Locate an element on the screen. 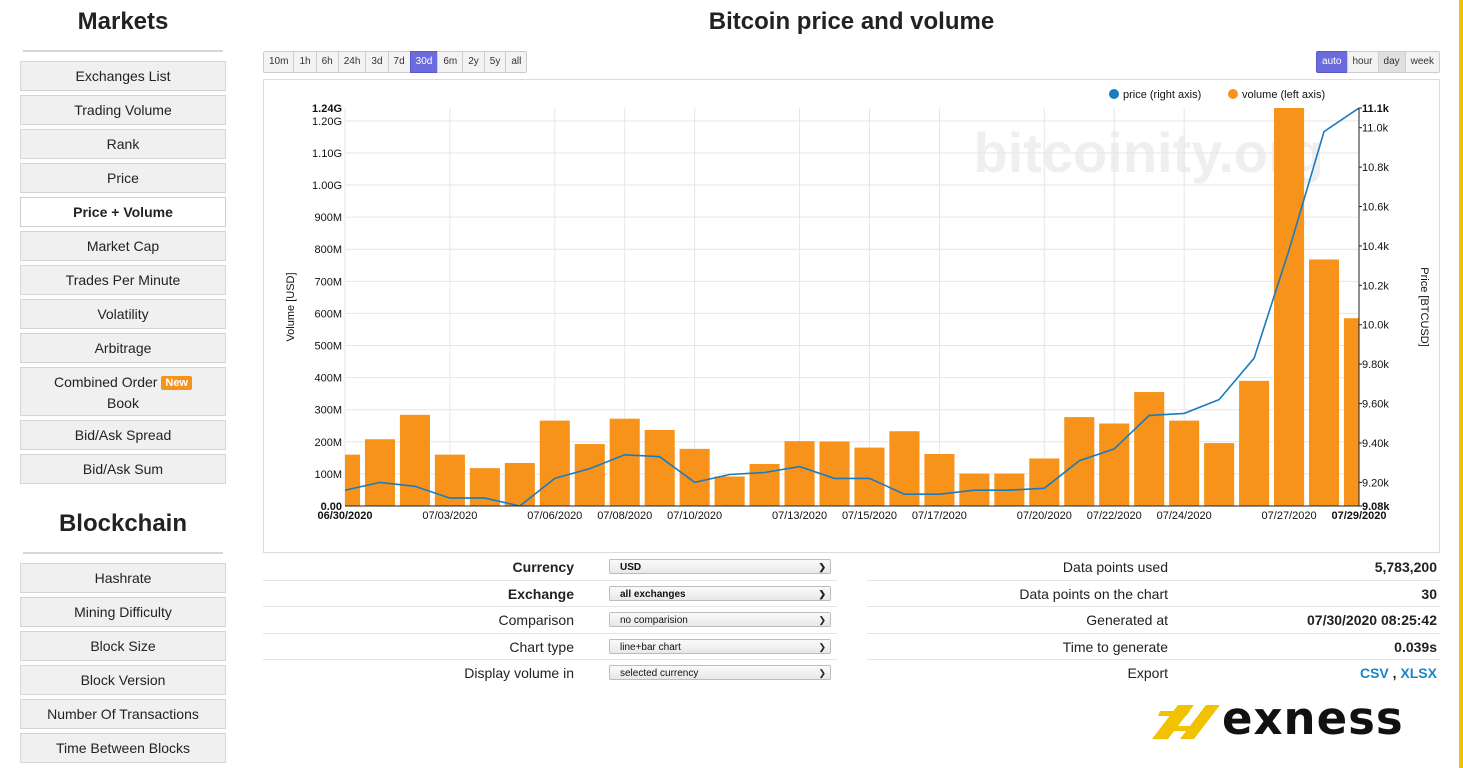  timespan-button-1h: 1h is located at coordinates (305, 62).